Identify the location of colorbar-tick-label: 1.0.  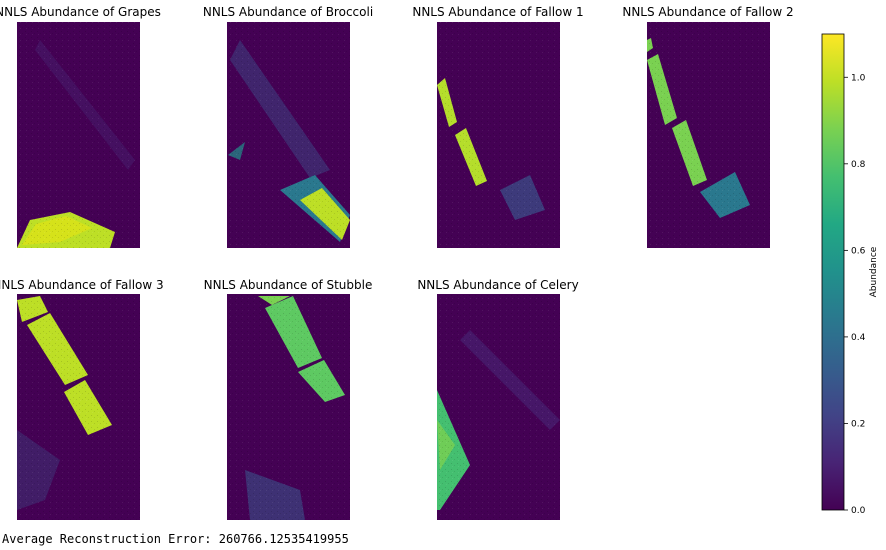
(858, 78).